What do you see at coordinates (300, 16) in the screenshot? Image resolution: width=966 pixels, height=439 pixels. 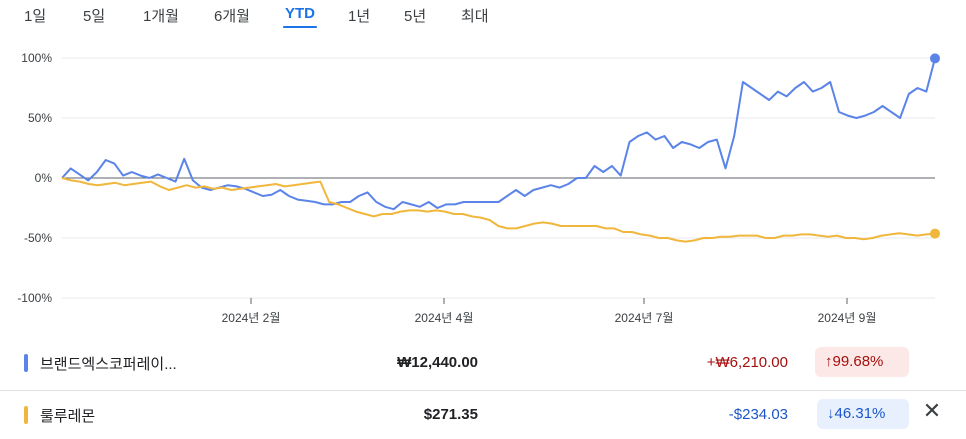 I see `tab-ytd: YTD` at bounding box center [300, 16].